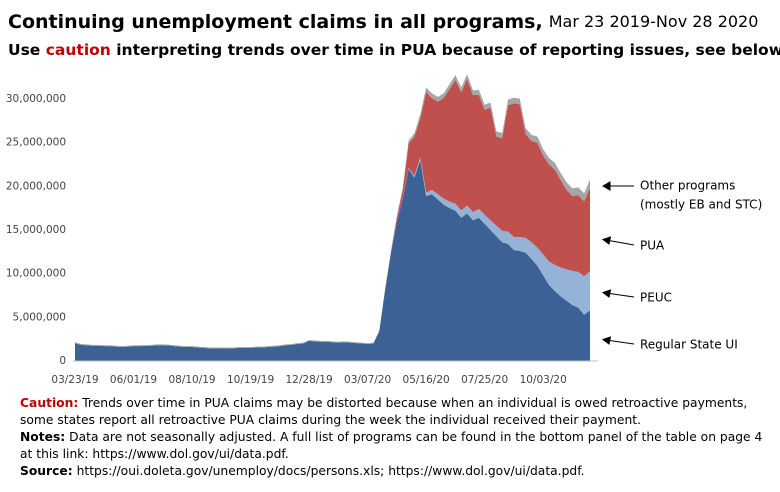 The width and height of the screenshot is (780, 492). I want to click on series-label: Regular State UI, so click(689, 345).